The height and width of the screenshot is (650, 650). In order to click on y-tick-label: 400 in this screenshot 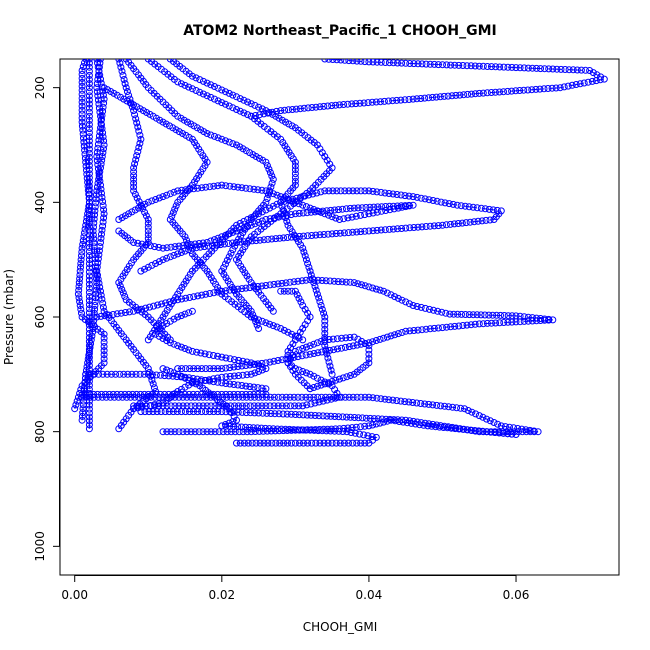, I will do `click(40, 202)`.